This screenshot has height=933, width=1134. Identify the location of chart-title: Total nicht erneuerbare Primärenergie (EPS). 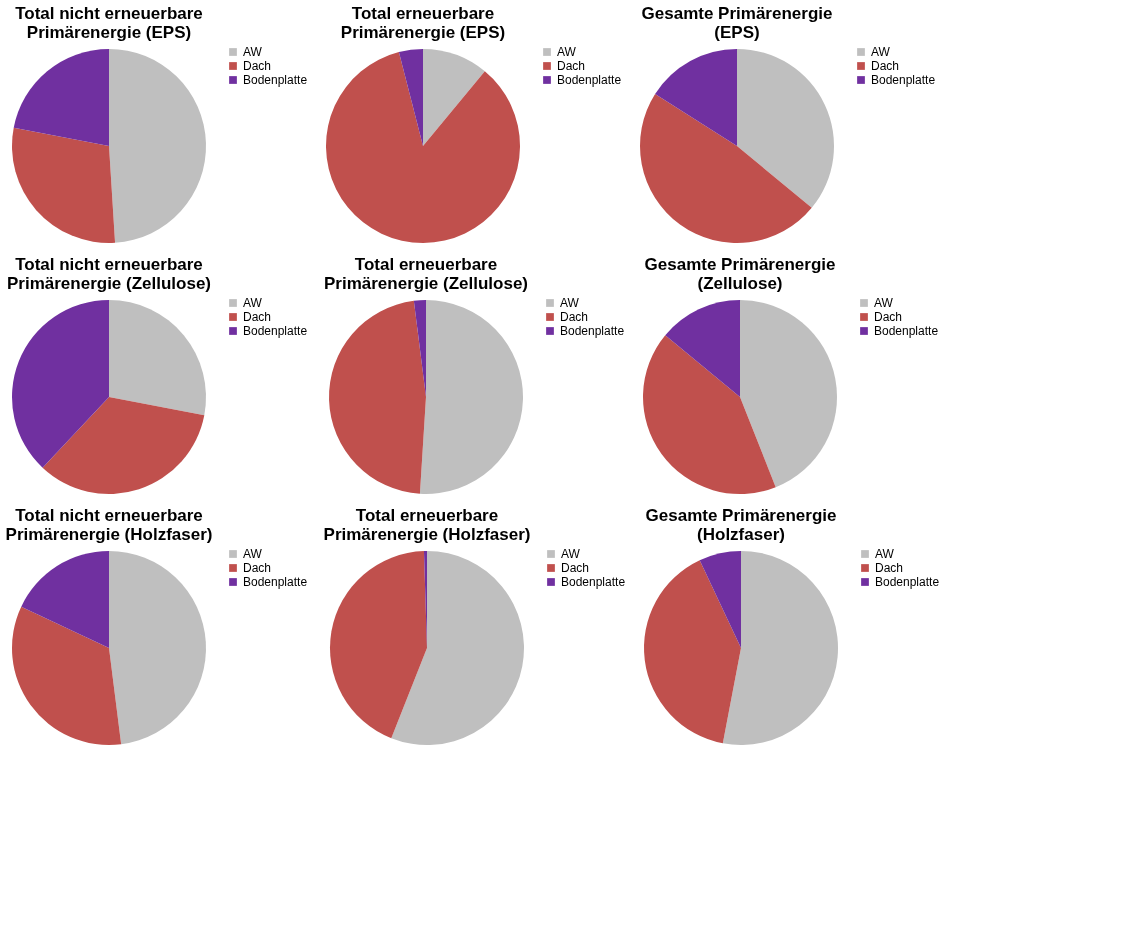
(109, 23).